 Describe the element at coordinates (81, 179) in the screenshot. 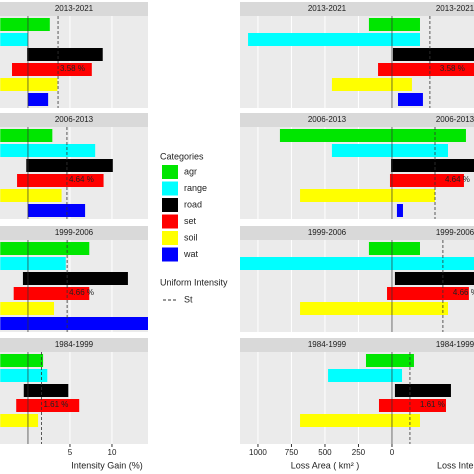

I see `uniform-label: 4.64 %` at that location.